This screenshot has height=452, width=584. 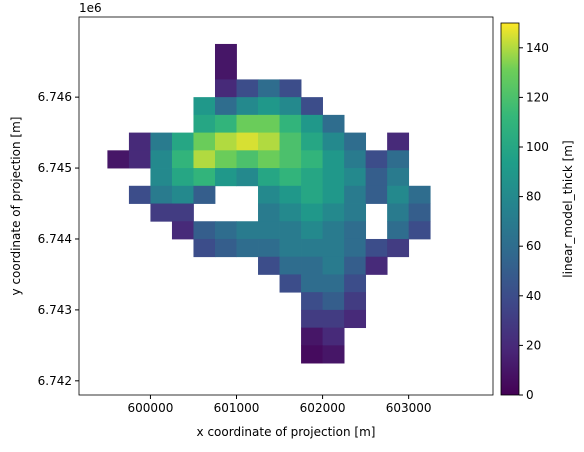 I want to click on colorbar, so click(x=510, y=209).